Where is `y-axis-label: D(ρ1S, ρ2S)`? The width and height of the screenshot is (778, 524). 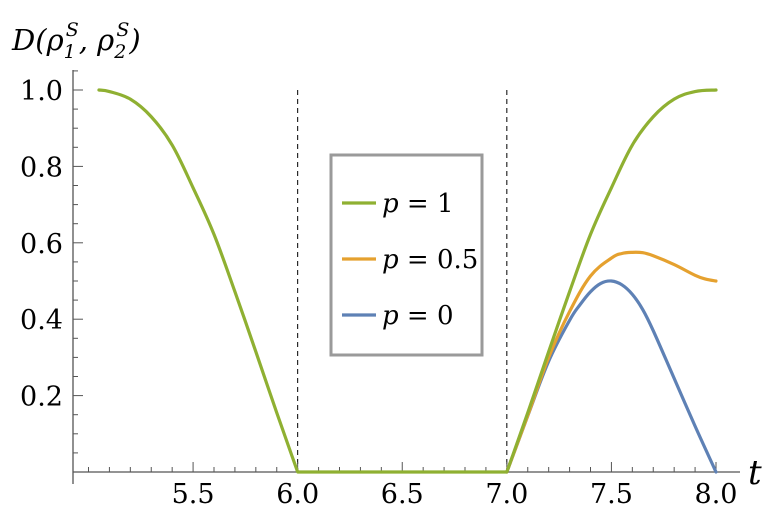 y-axis-label: D(ρ1S, ρ2S) is located at coordinates (76, 41).